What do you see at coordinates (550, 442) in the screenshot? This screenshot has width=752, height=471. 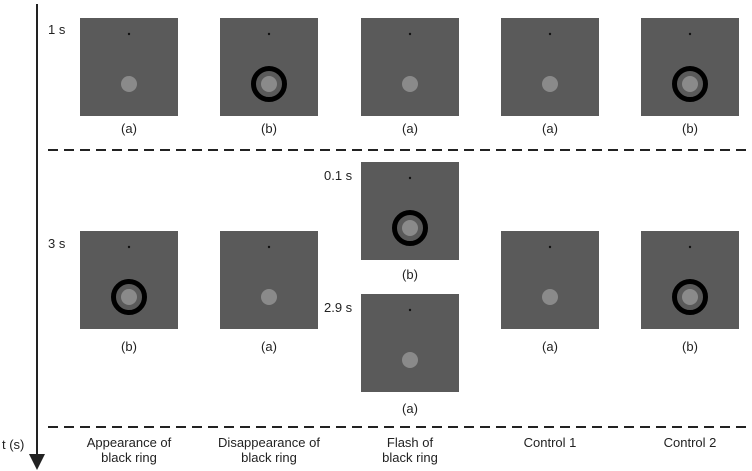 I see `column-label-control-1: Control 1` at bounding box center [550, 442].